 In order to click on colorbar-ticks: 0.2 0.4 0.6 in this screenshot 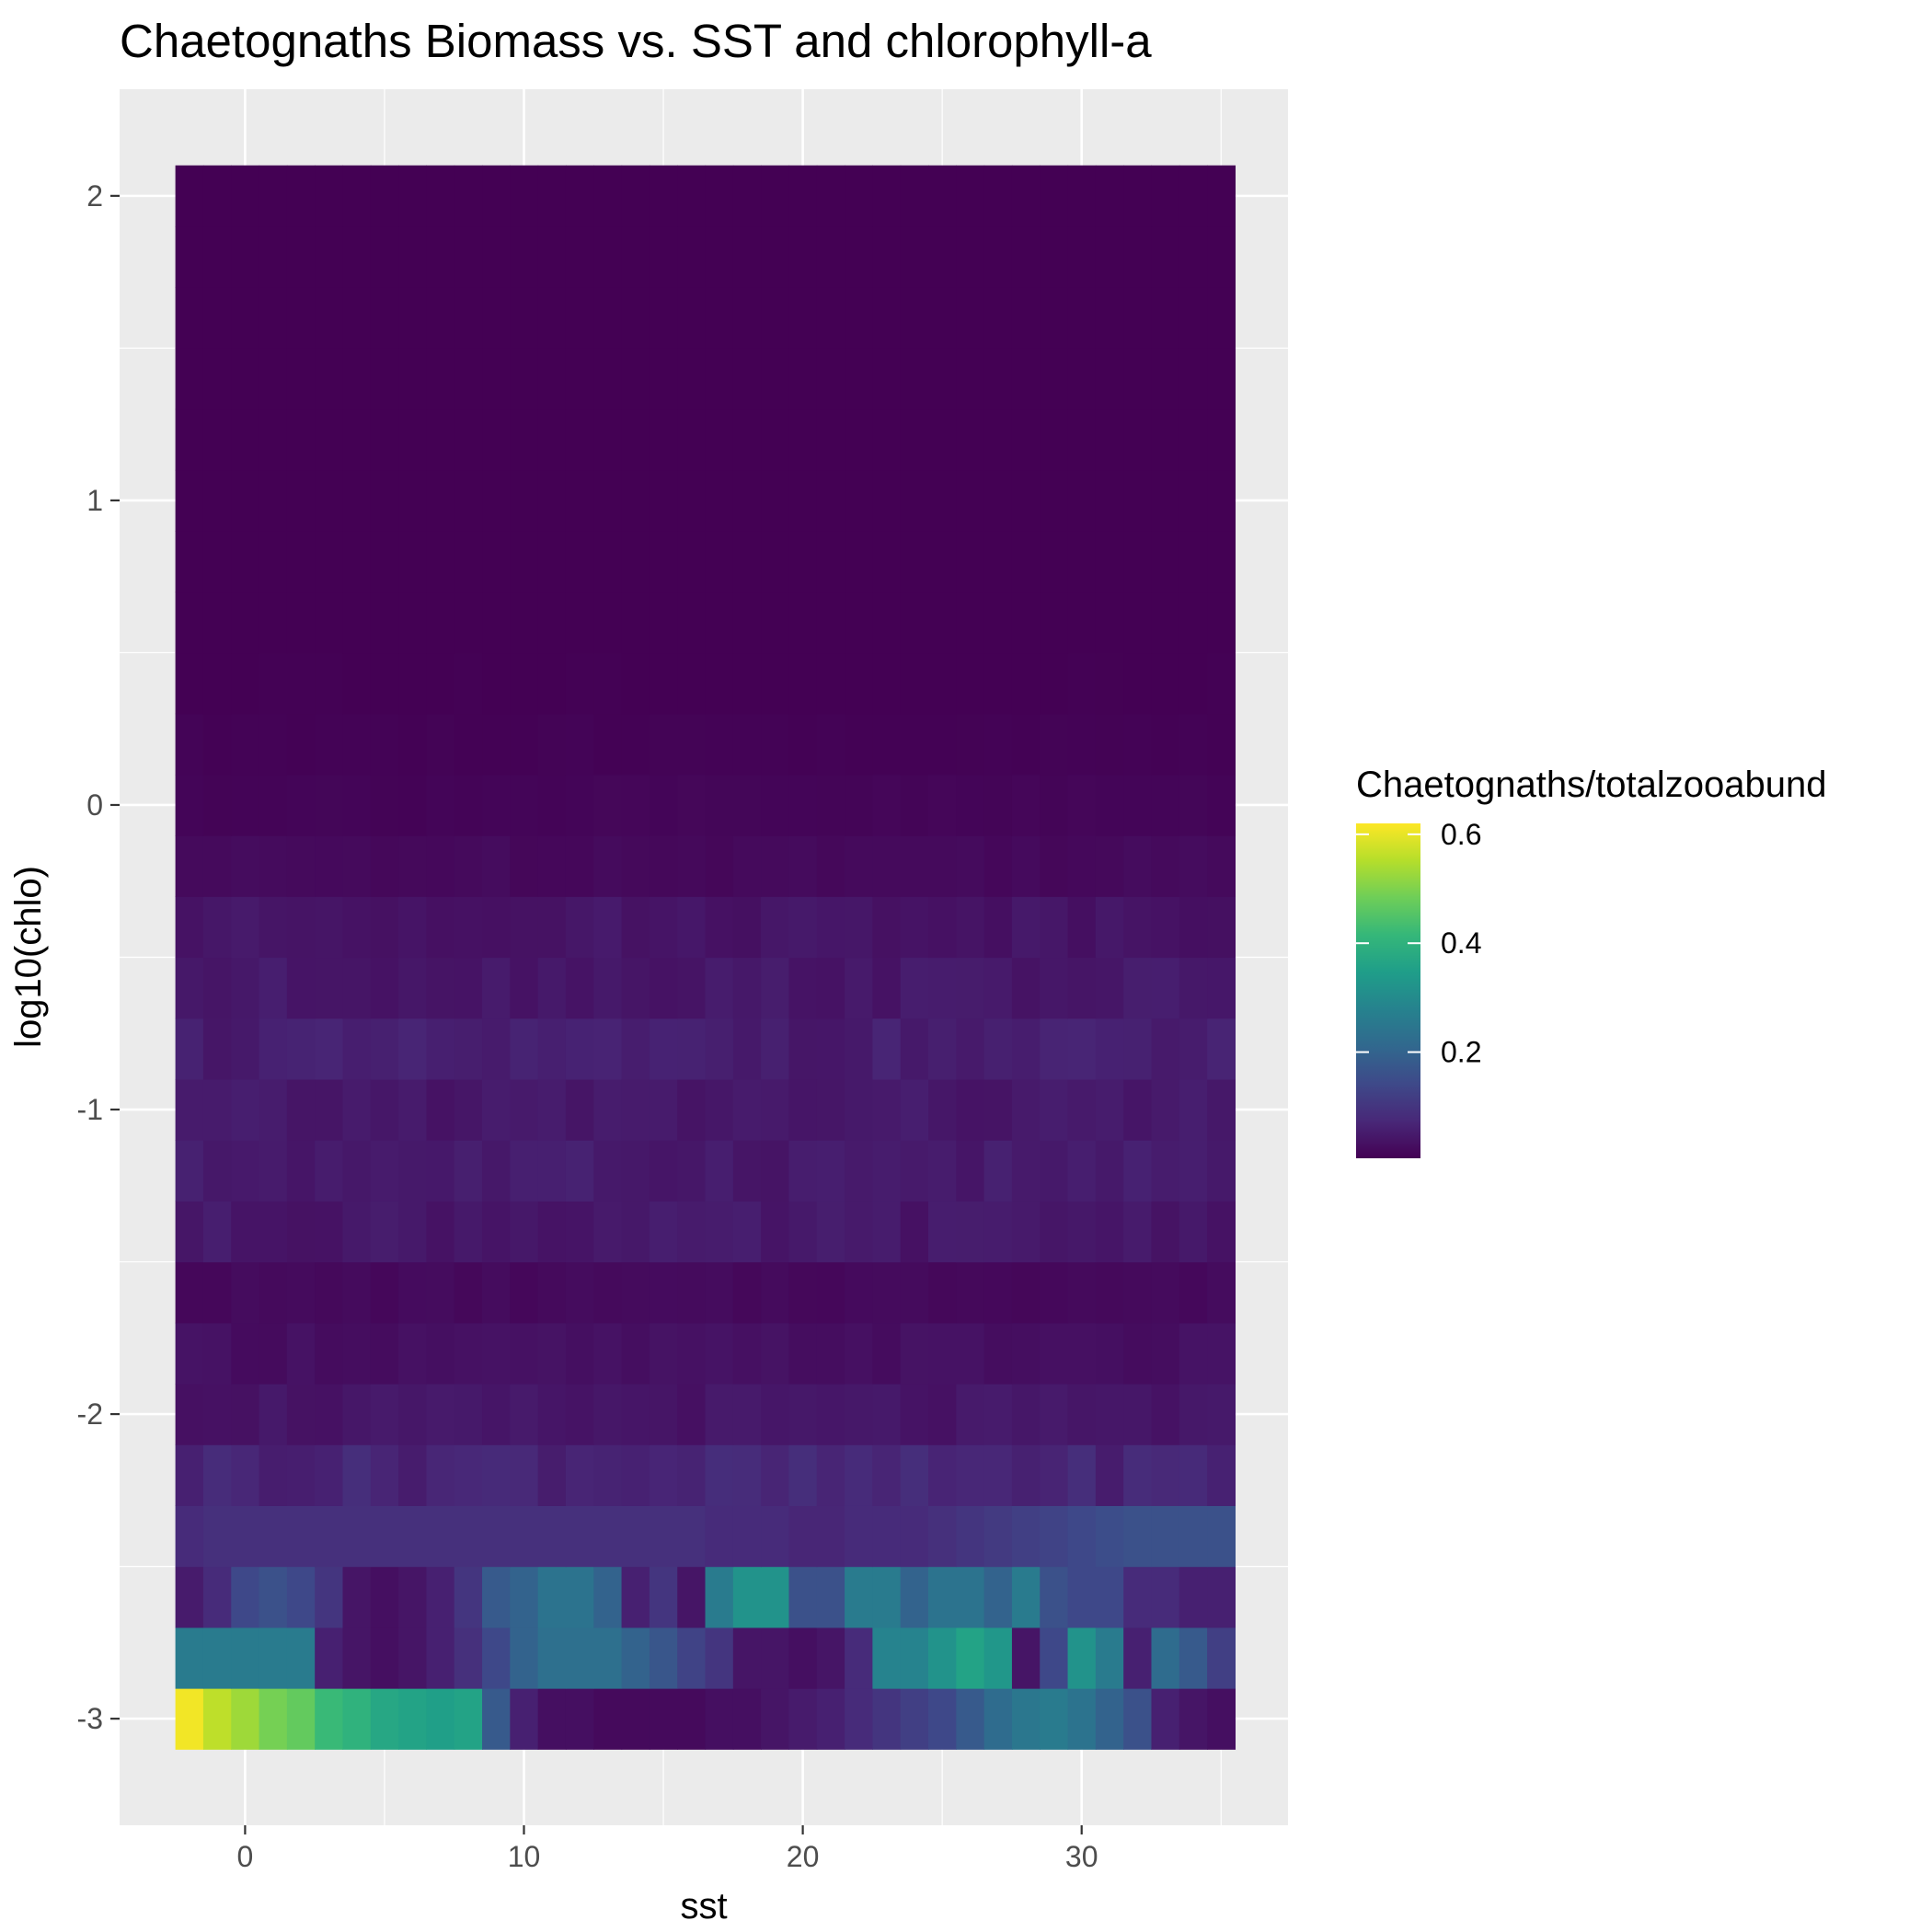, I will do `click(1418, 943)`.